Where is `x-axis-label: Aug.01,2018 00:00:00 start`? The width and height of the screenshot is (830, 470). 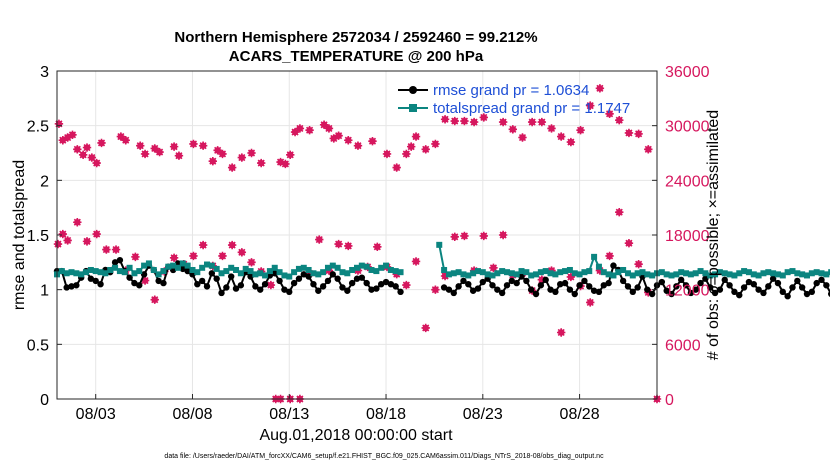 x-axis-label: Aug.01,2018 00:00:00 start is located at coordinates (356, 435).